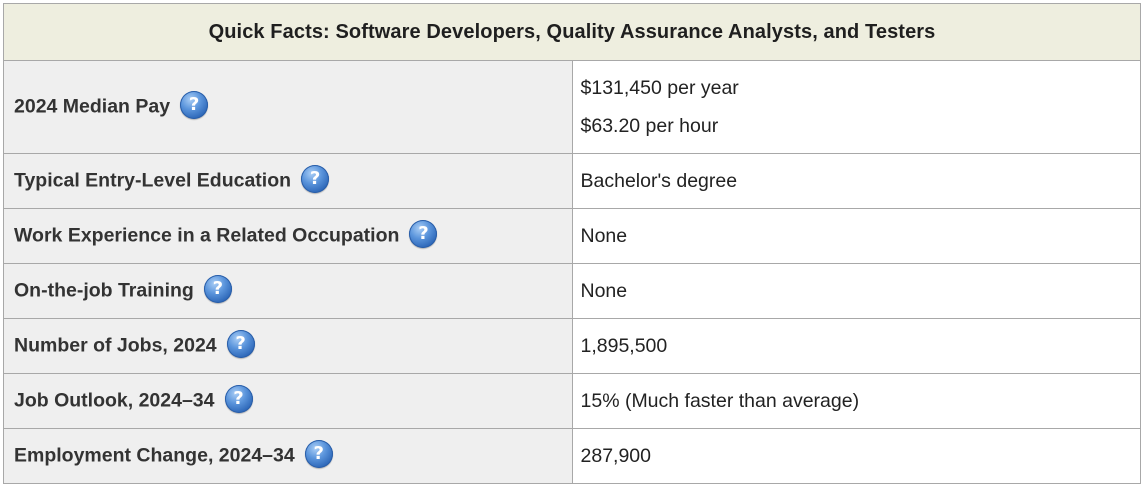  Describe the element at coordinates (114, 400) in the screenshot. I see `row-label: Job Outlook, 2024–34` at that location.